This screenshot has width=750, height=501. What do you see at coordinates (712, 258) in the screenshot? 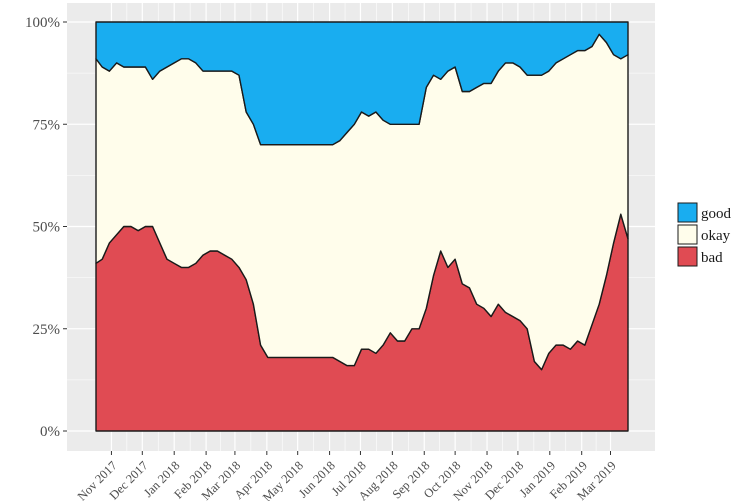
I see `legend-label-bad: bad` at bounding box center [712, 258].